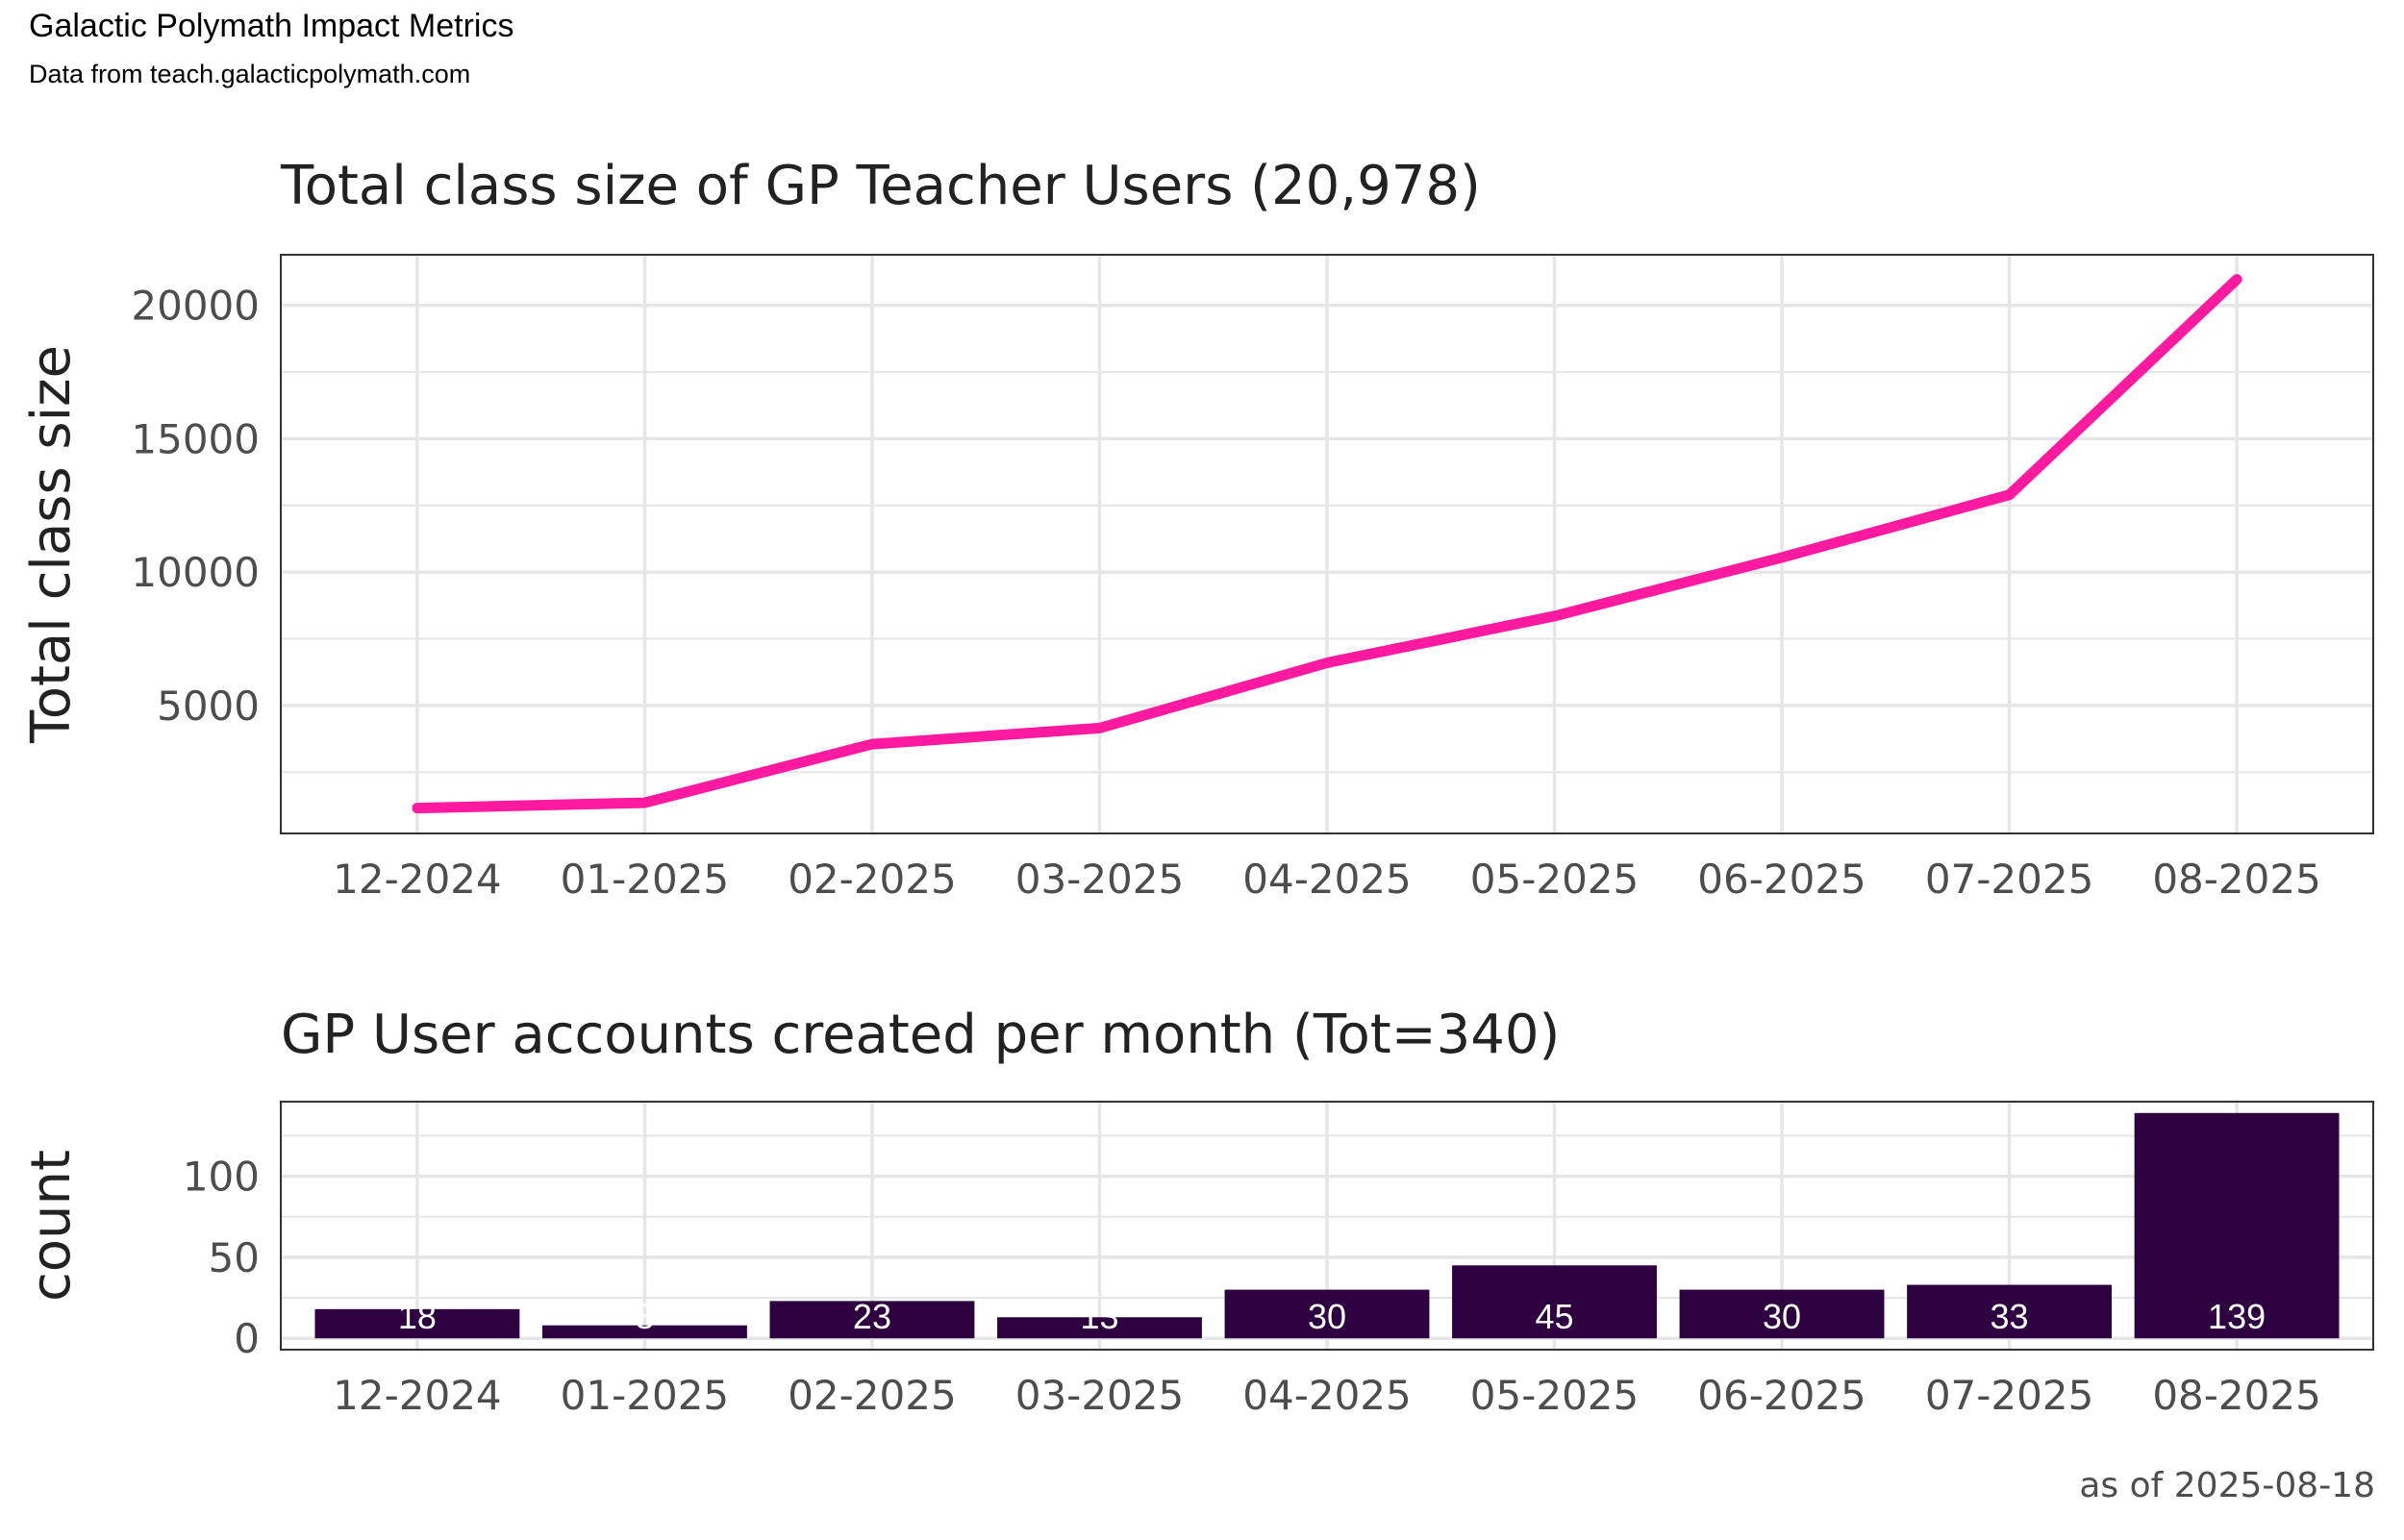 The image size is (2404, 1540). I want to click on bar-04-2025, so click(1327, 1314).